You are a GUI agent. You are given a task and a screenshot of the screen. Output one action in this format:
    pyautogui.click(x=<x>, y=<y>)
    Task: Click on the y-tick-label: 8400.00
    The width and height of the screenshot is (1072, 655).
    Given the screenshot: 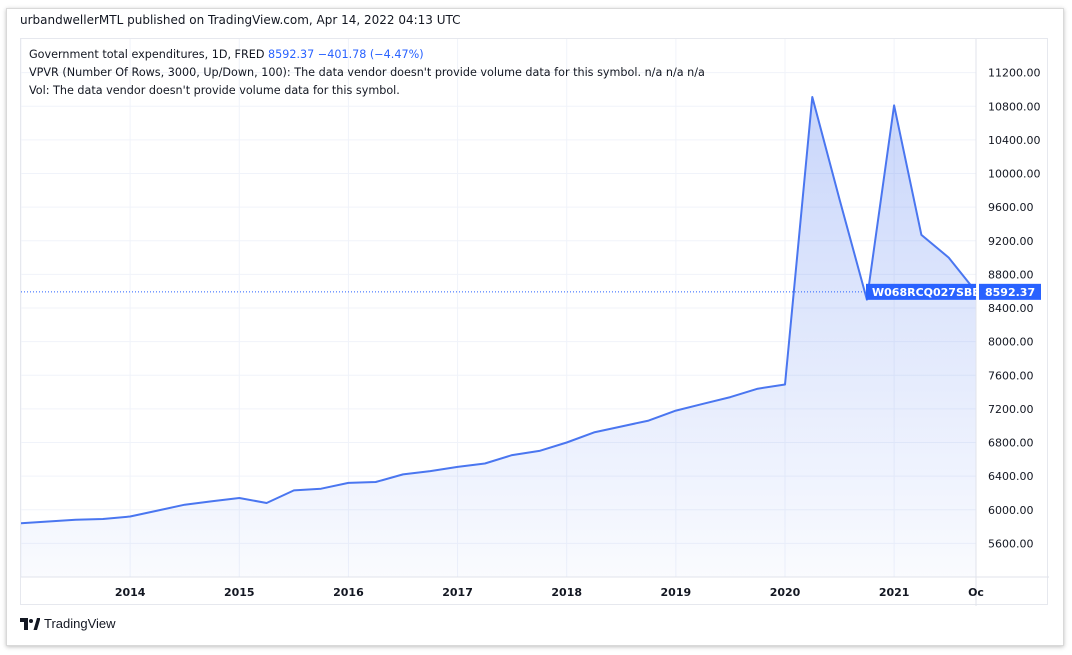 What is the action you would take?
    pyautogui.click(x=1011, y=308)
    